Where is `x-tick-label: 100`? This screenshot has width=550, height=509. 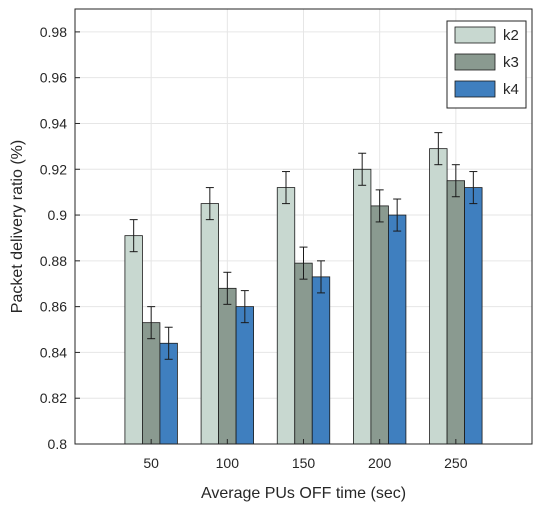
x-tick-label: 100 is located at coordinates (228, 463).